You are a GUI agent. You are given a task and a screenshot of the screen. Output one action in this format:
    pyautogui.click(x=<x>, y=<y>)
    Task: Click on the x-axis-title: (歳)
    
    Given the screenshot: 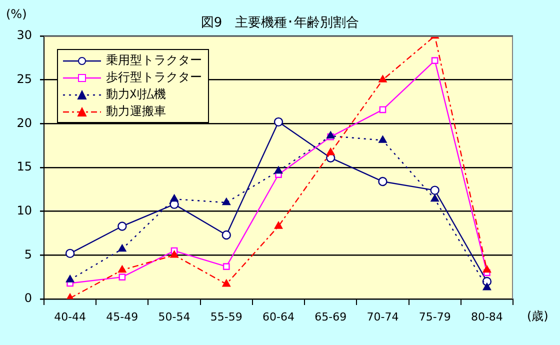 What is the action you would take?
    pyautogui.click(x=537, y=316)
    